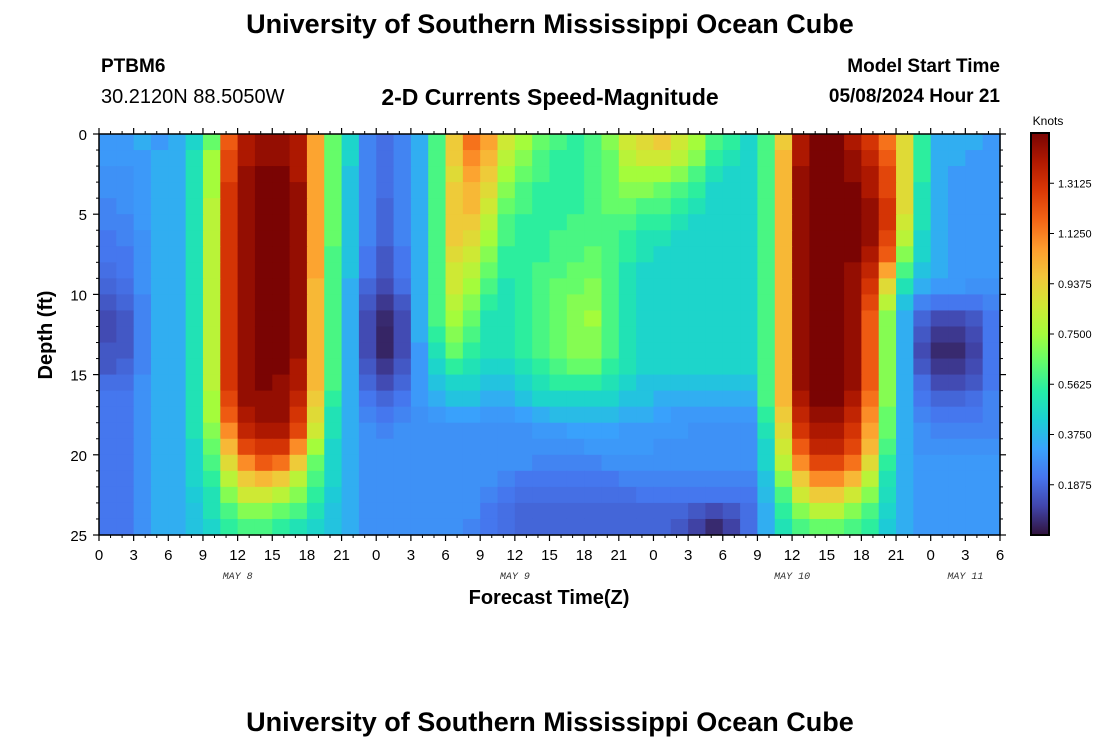 This screenshot has height=750, width=1100. I want to click on x-tick-label: 3, so click(133, 555).